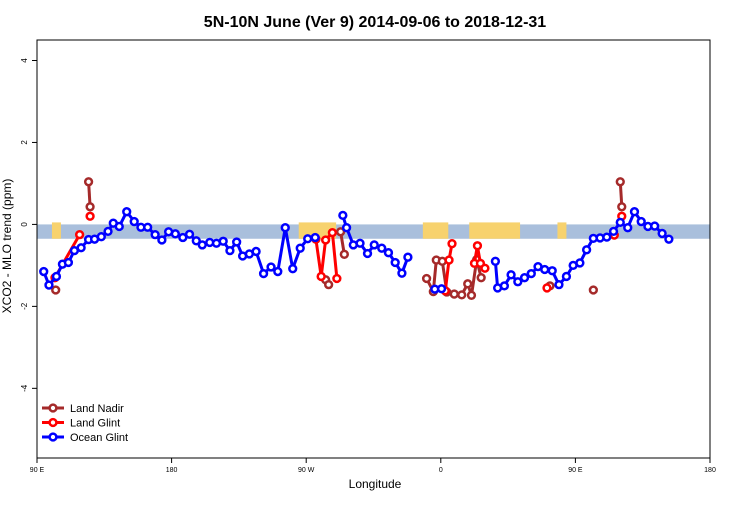 This screenshot has height=505, width=750. I want to click on legend: Land Nadir Land Glint Ocean Glint, so click(85, 423).